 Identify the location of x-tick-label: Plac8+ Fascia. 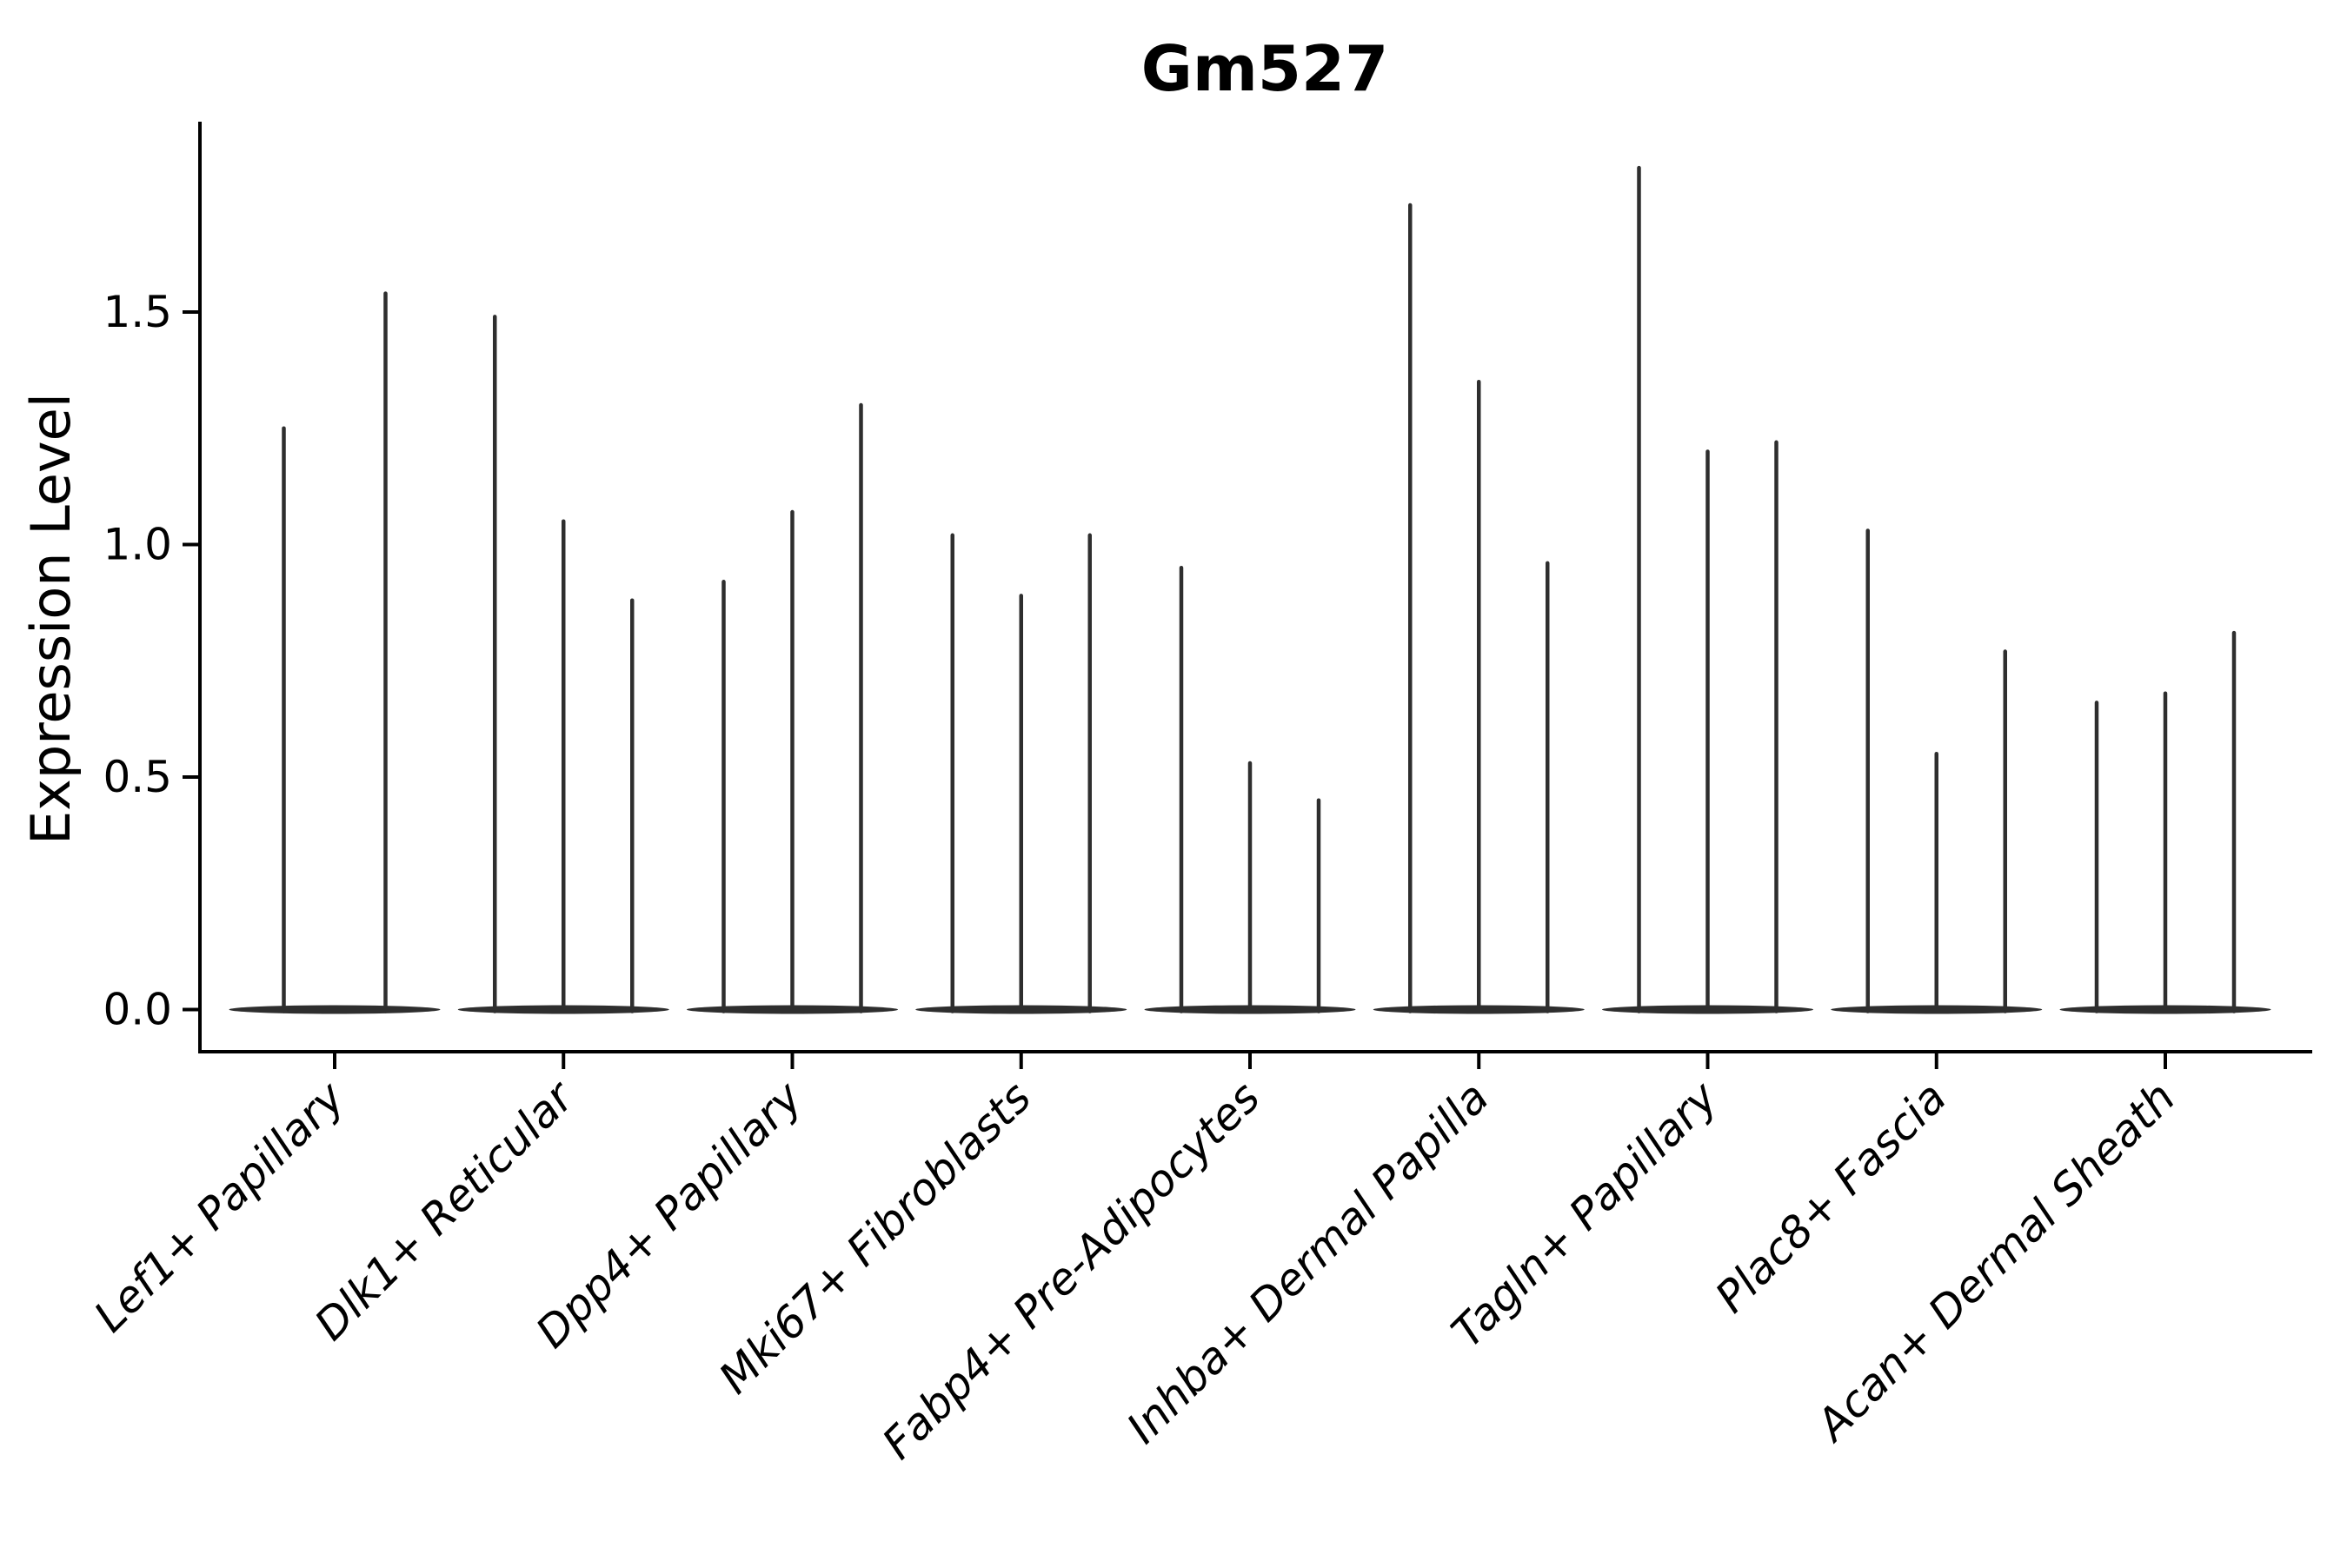
(1831, 1197).